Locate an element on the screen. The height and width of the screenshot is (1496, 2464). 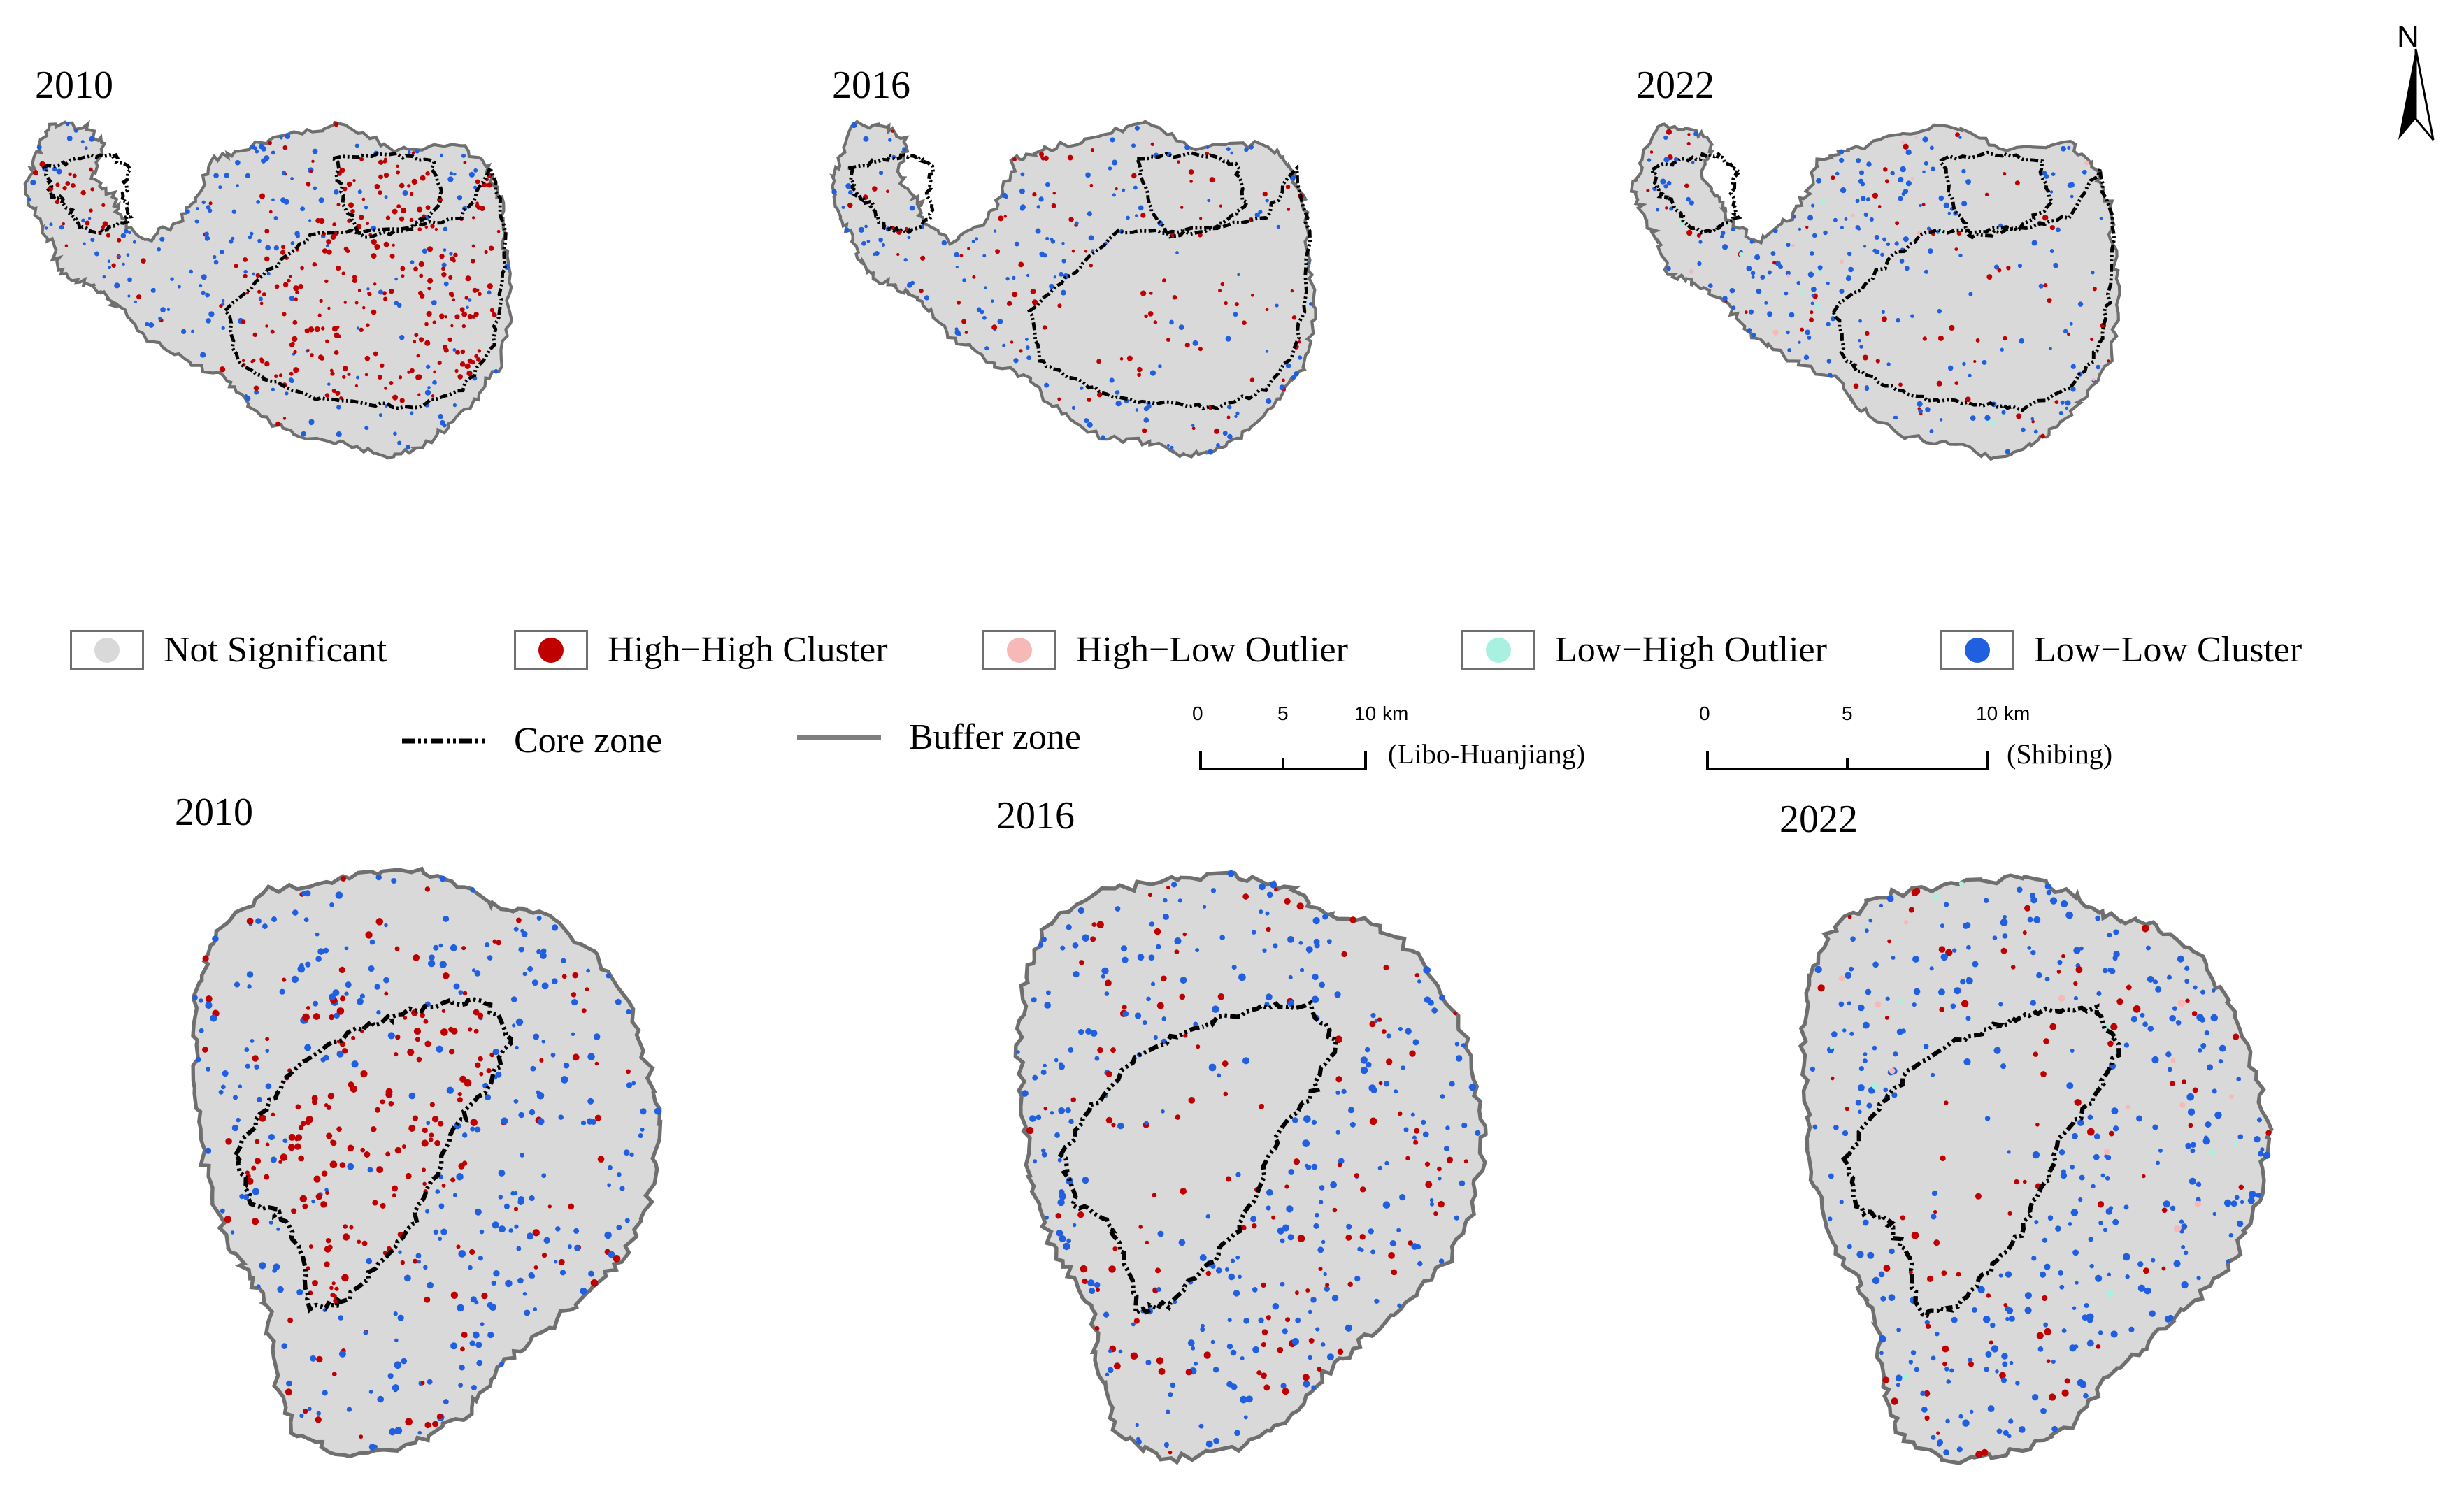
map-panel-libo-2016: 2016 is located at coordinates (1220, 328).